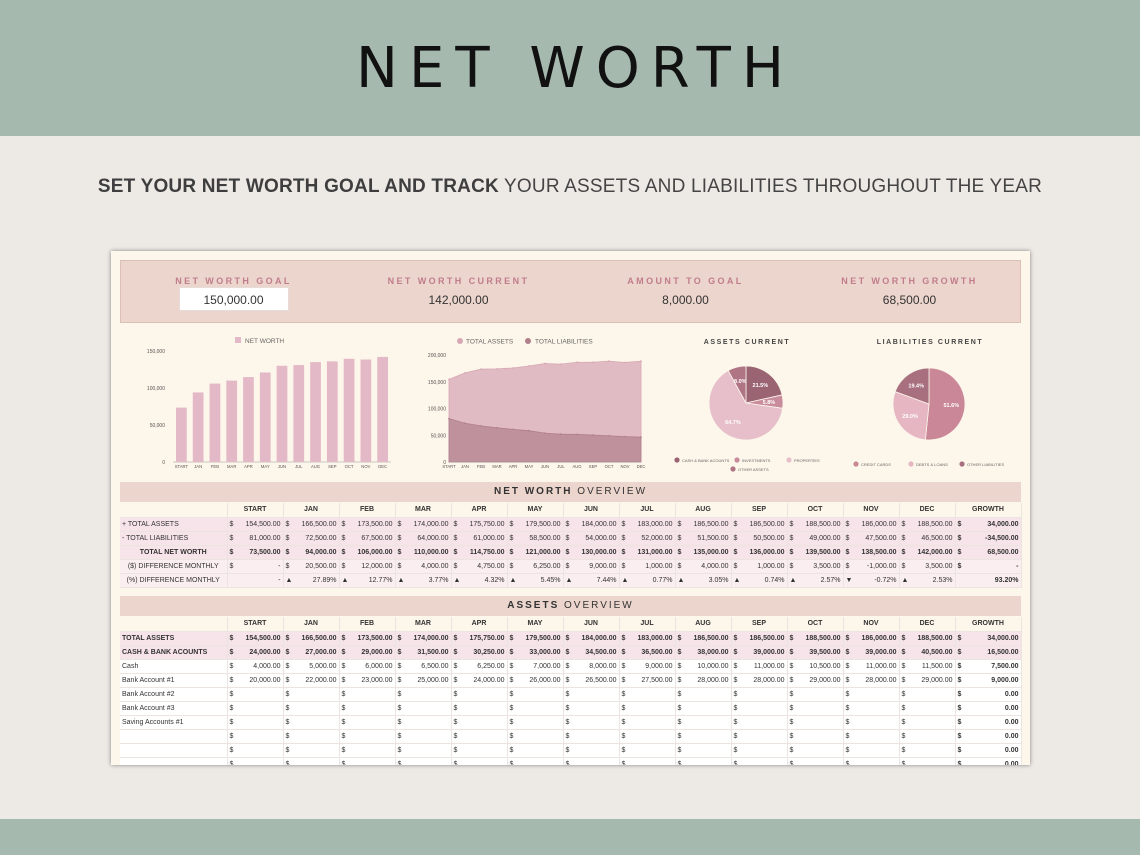 The height and width of the screenshot is (855, 1140). I want to click on table-cell: $9,000.00, so click(591, 566).